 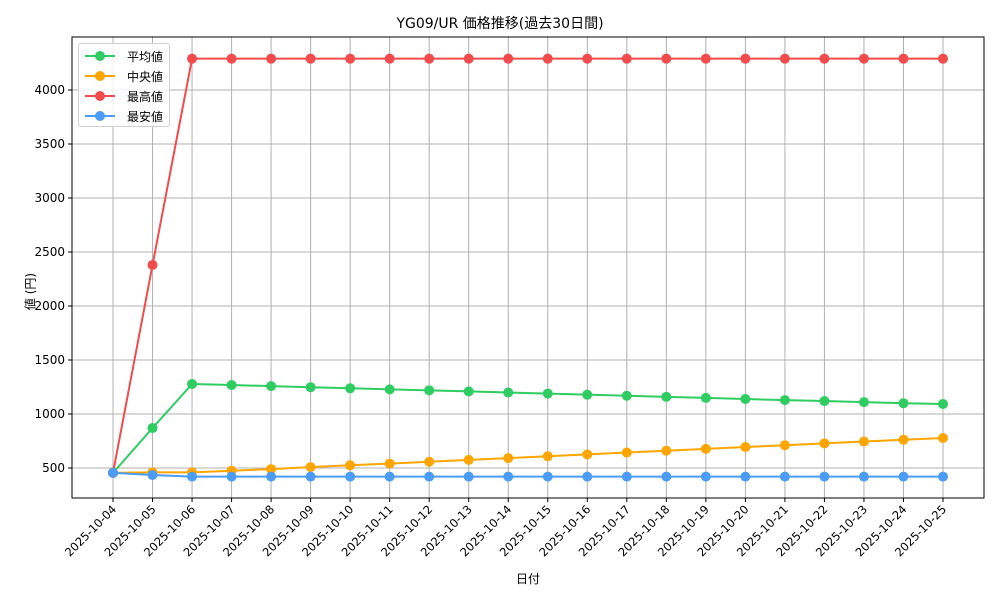 I want to click on series-平均値, so click(x=528, y=428).